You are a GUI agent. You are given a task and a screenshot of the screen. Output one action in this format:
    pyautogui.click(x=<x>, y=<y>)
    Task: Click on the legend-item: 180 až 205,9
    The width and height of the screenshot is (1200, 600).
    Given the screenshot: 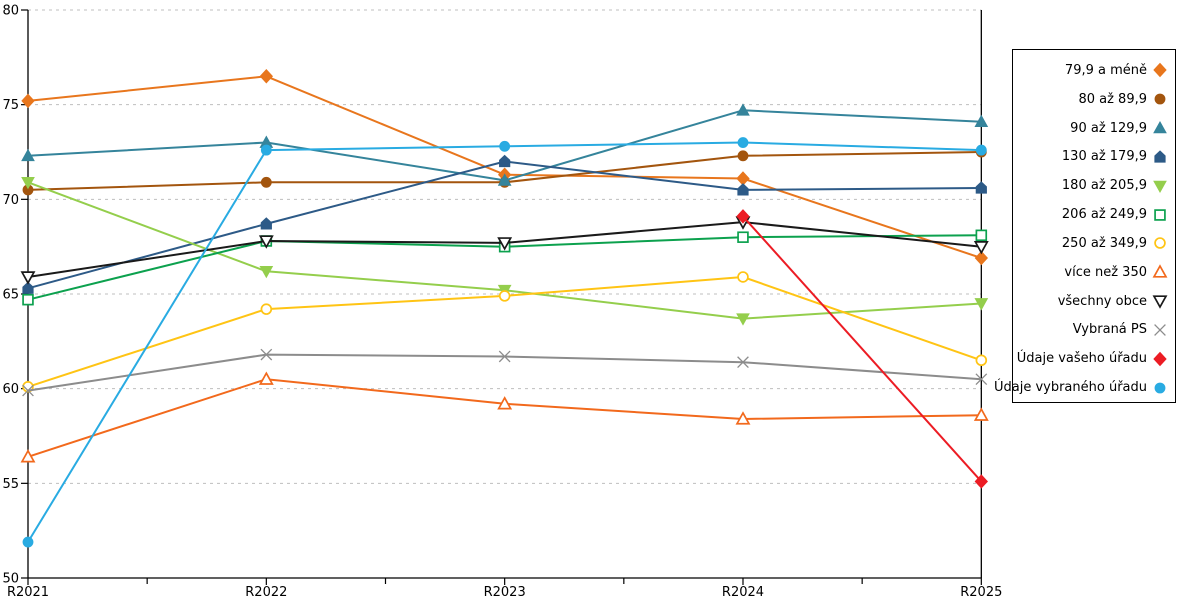 What is the action you would take?
    pyautogui.click(x=1092, y=185)
    